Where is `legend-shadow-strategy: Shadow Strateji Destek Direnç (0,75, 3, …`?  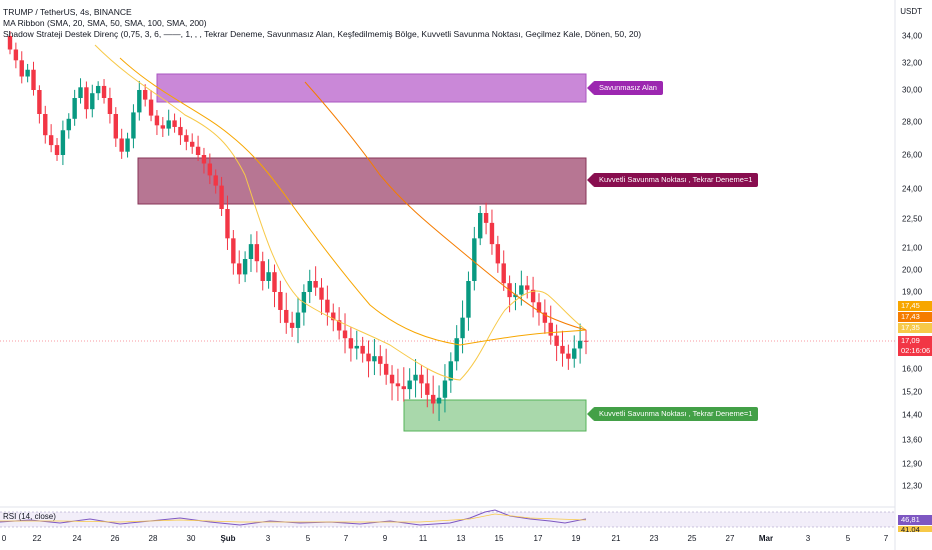 legend-shadow-strategy: Shadow Strateji Destek Direnç (0,75, 3, … is located at coordinates (322, 34).